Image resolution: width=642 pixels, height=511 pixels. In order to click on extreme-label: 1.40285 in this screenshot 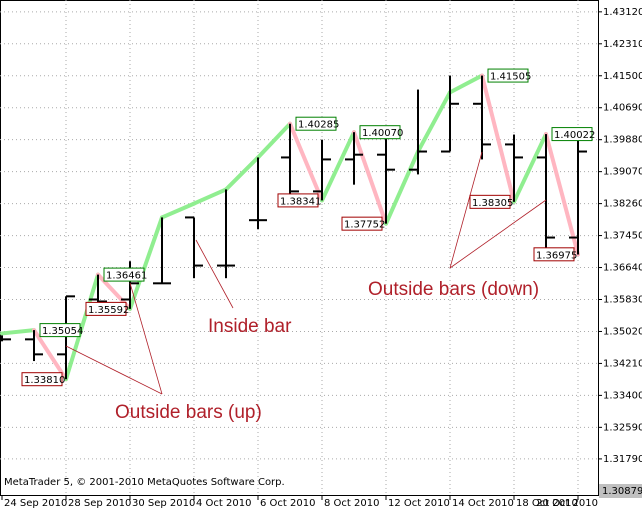, I will do `click(318, 125)`.